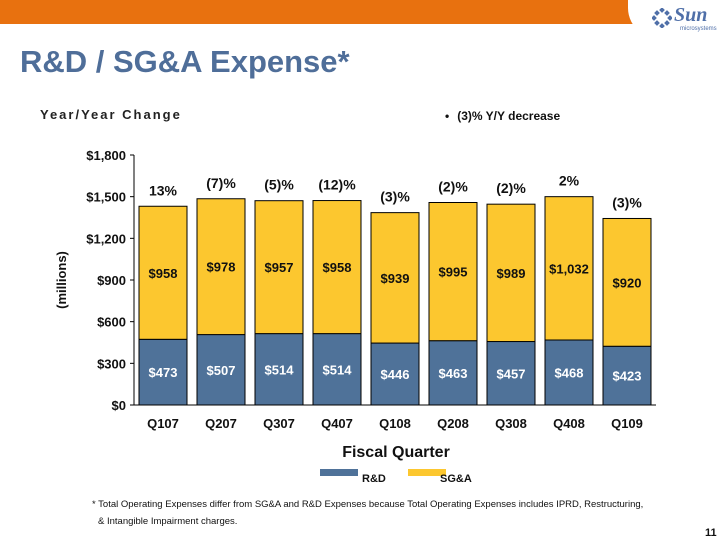 This screenshot has width=728, height=546. I want to click on x-tick-label: Q207, so click(221, 423).